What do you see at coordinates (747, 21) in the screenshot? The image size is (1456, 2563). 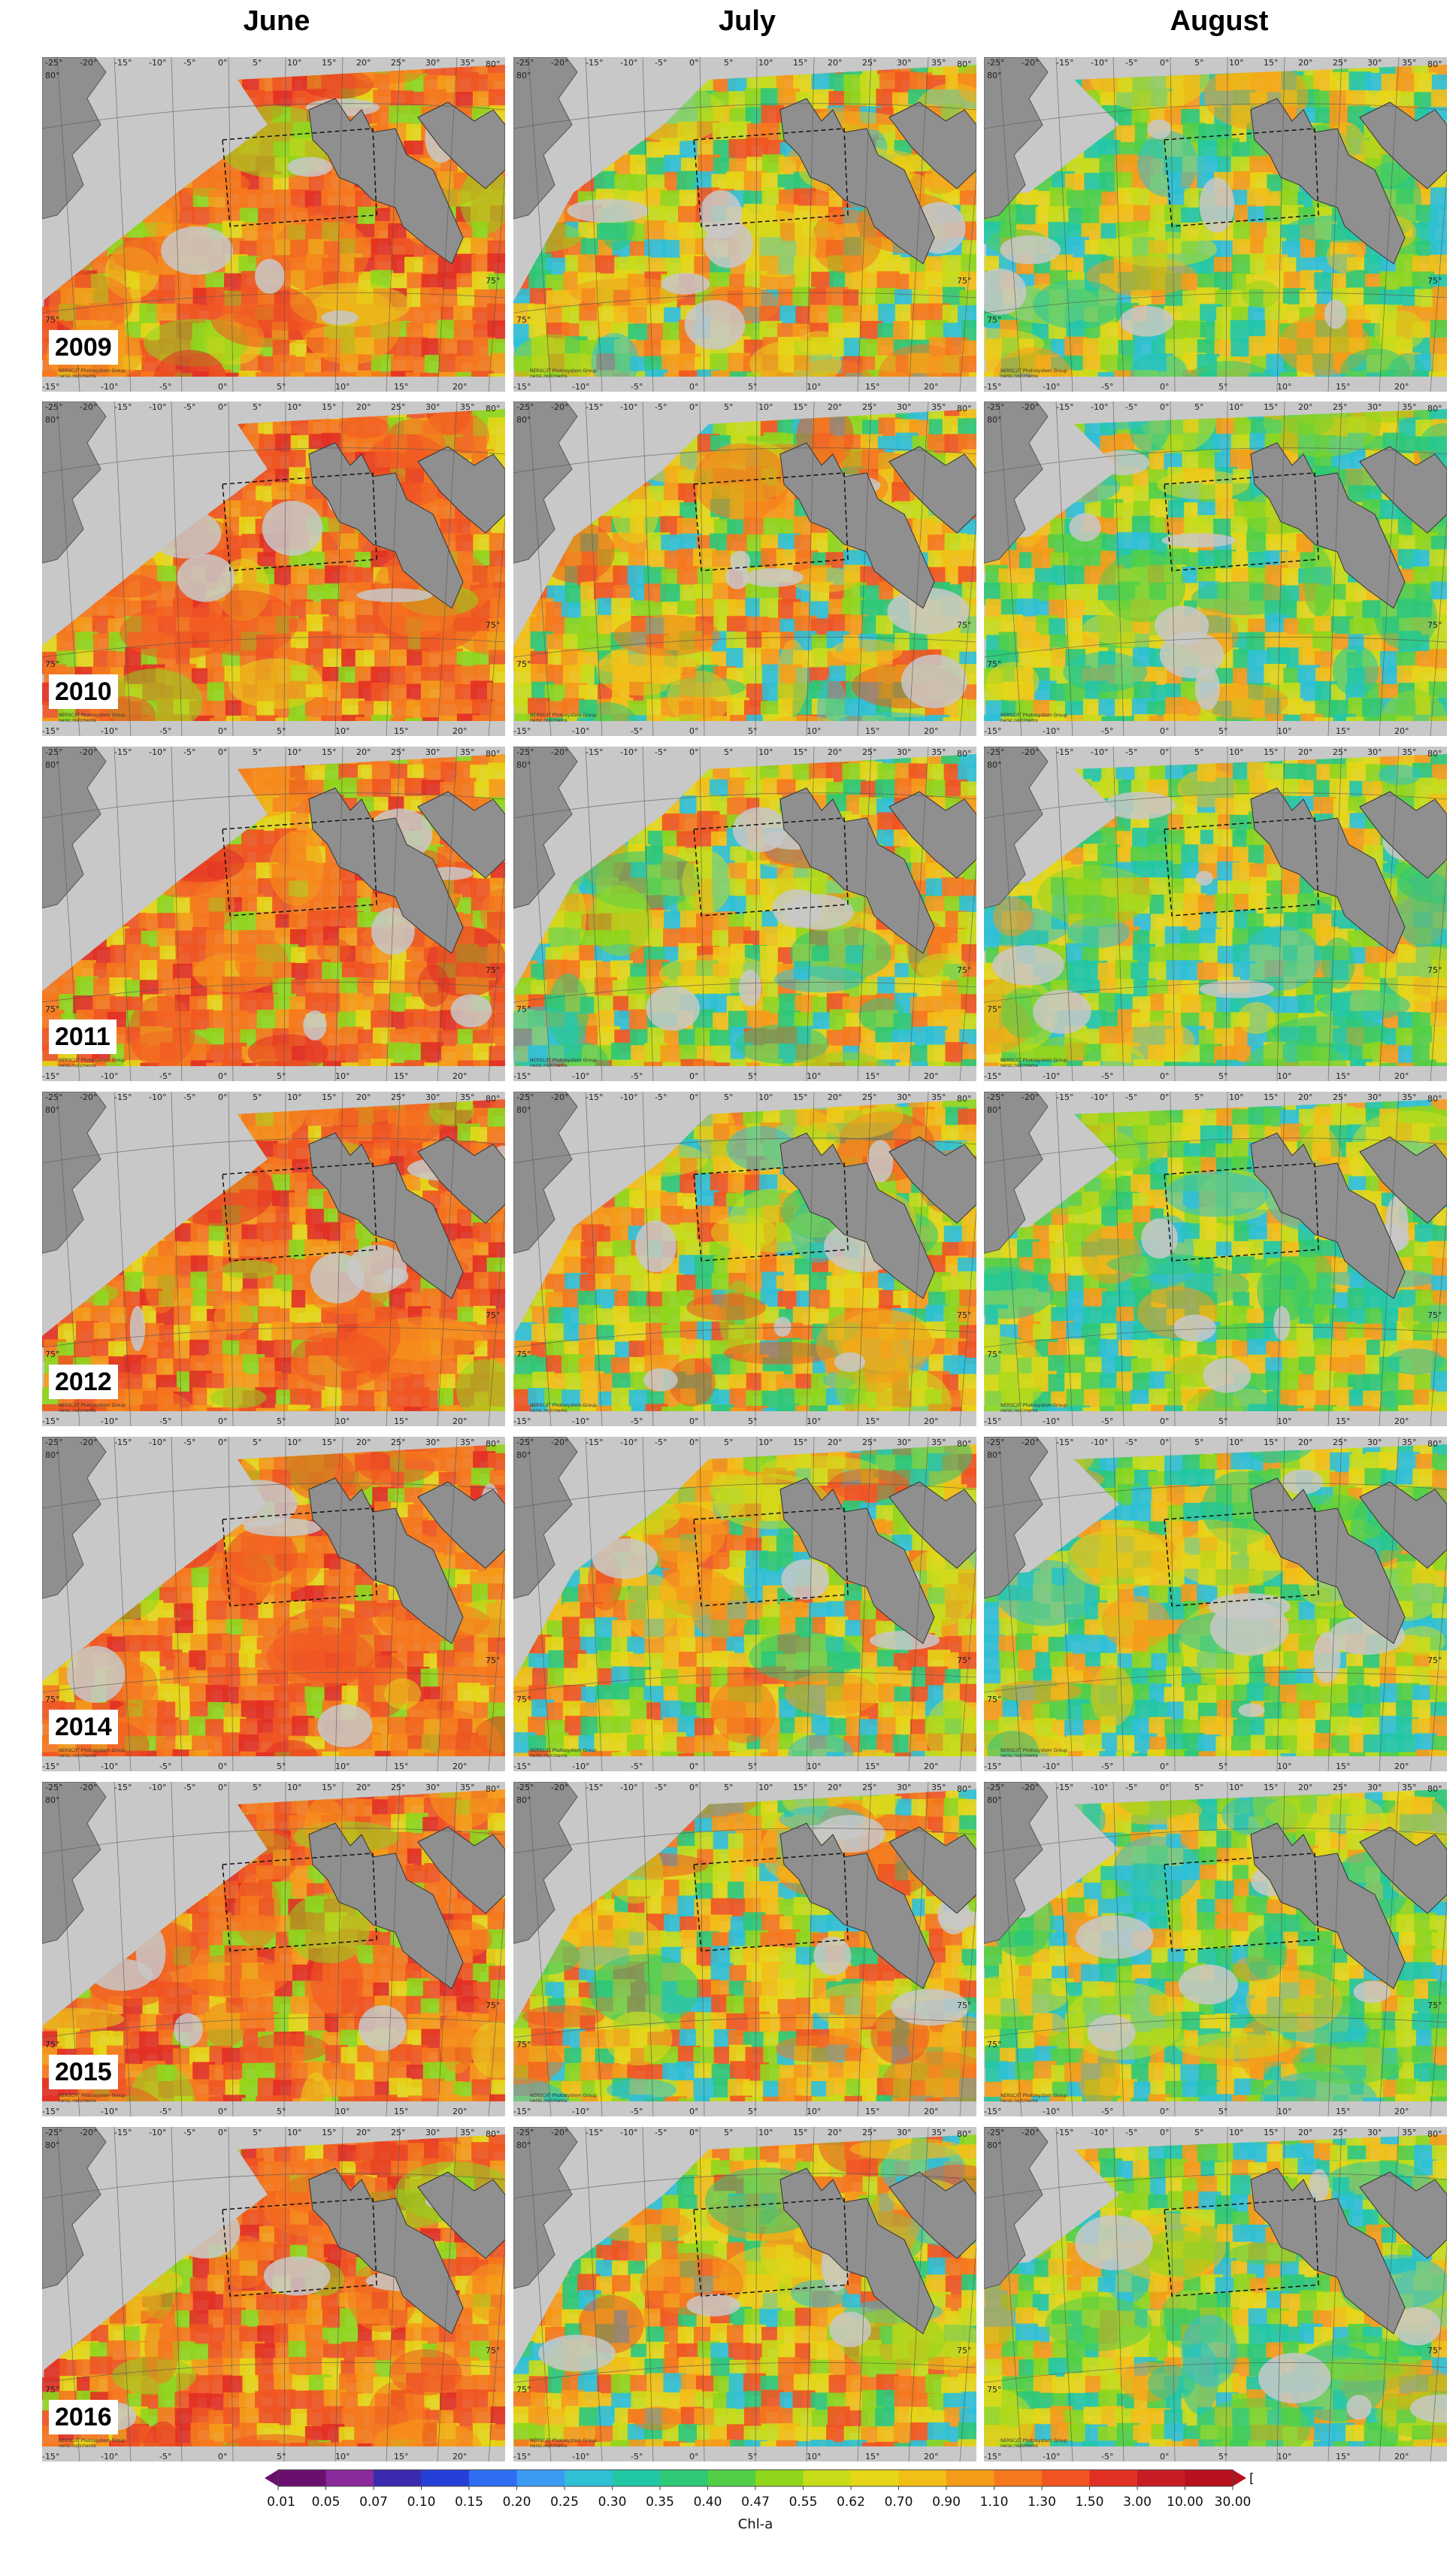 I see `column-header-july: July` at bounding box center [747, 21].